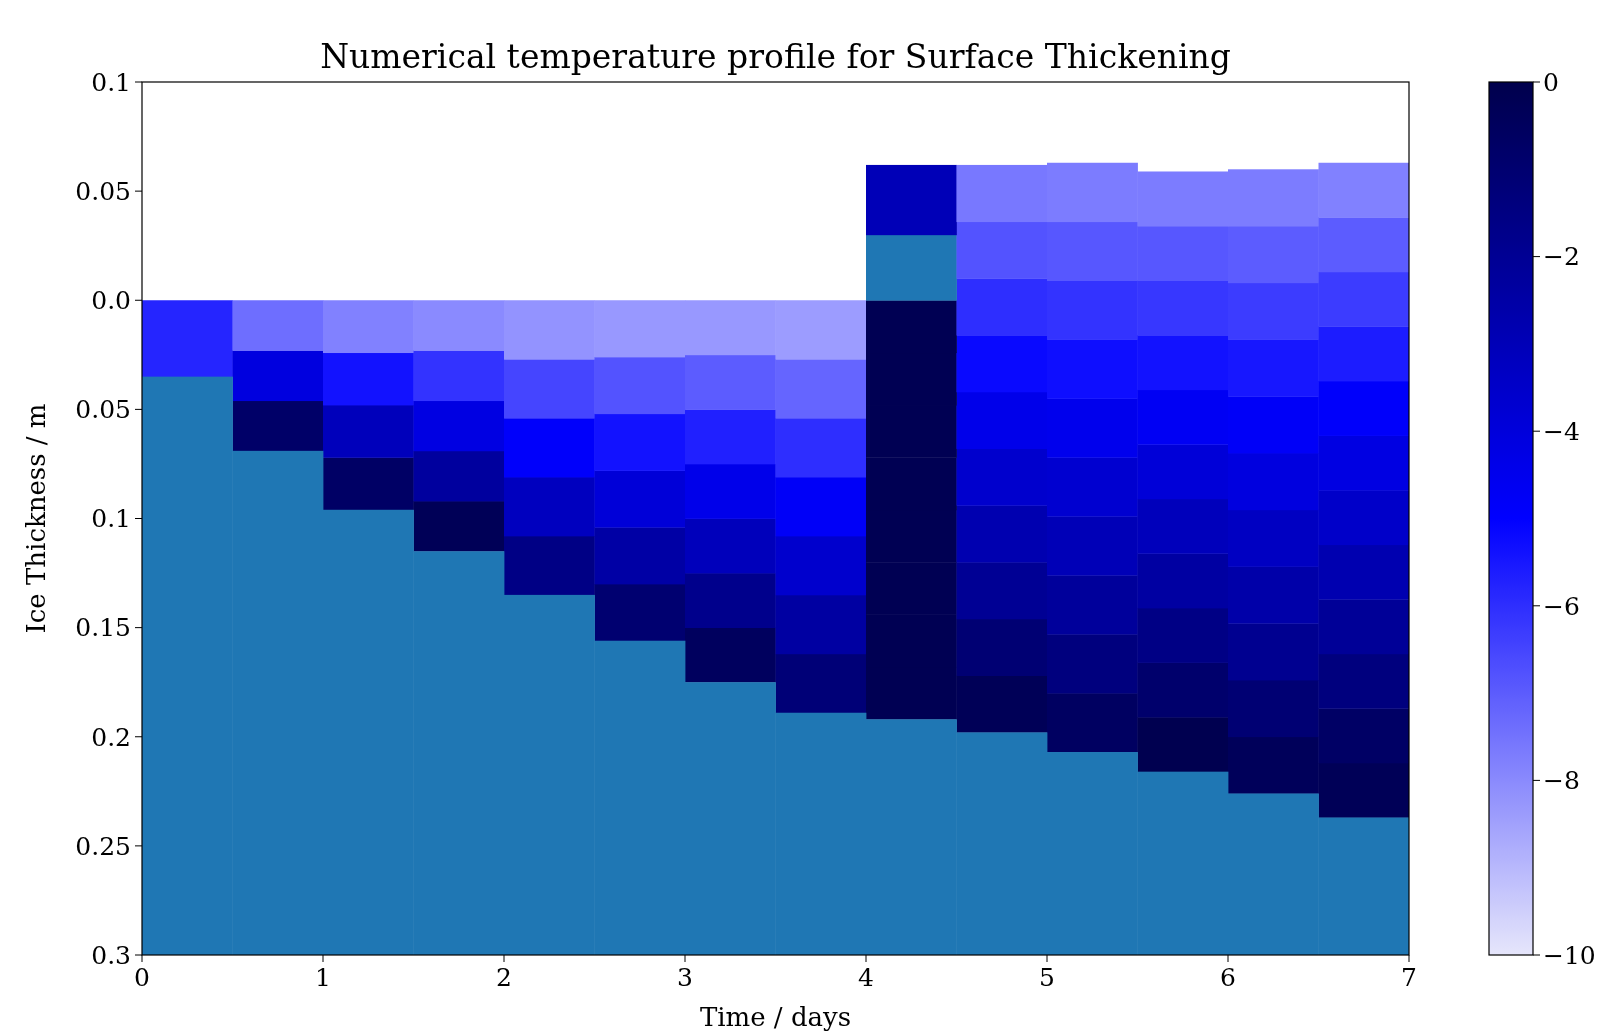  I want to click on x-tick-label: 7, so click(1409, 977).